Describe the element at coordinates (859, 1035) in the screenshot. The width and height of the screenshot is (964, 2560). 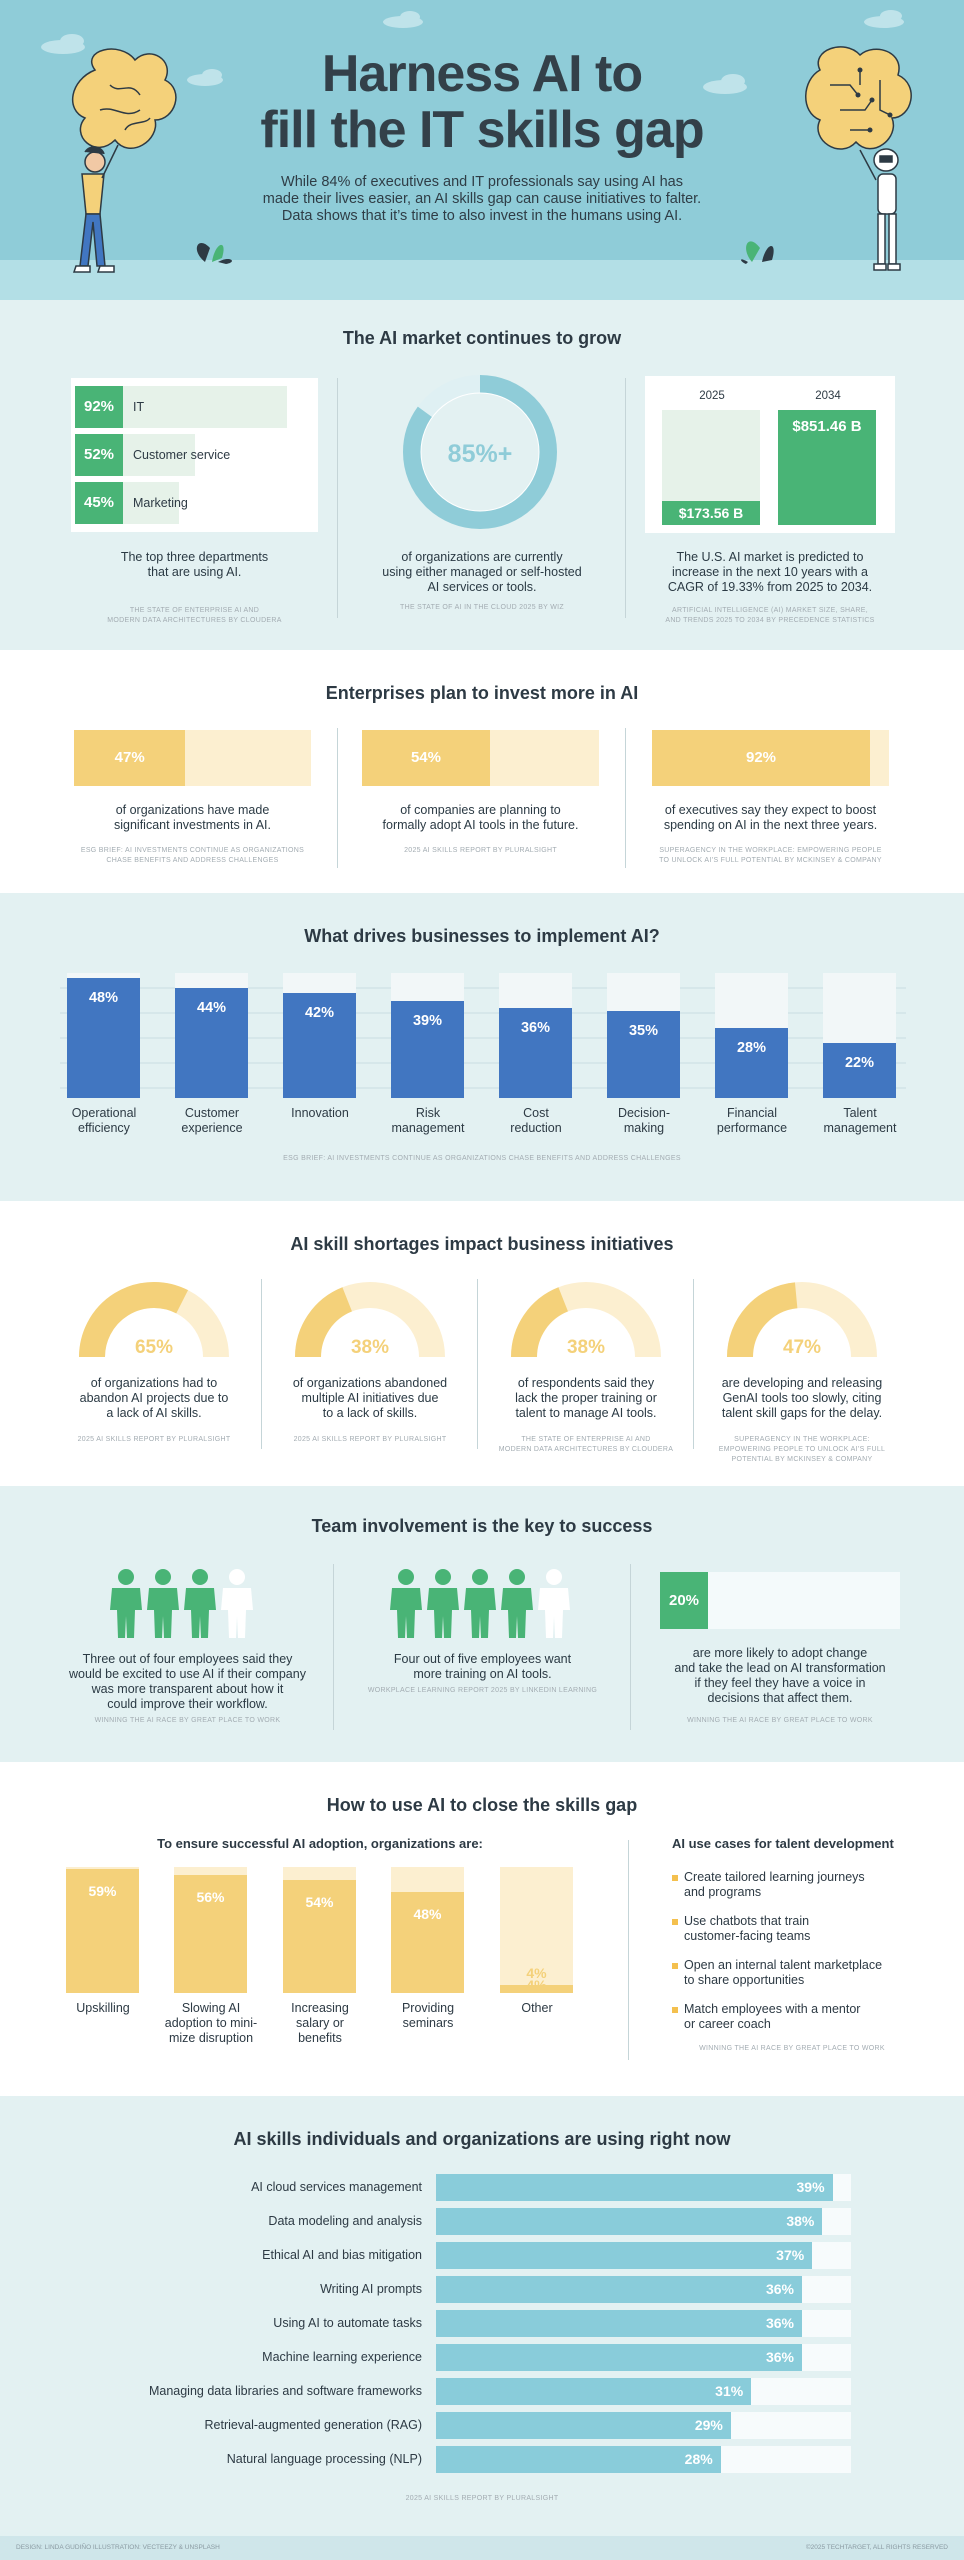
I see `chart-column: 22%` at that location.